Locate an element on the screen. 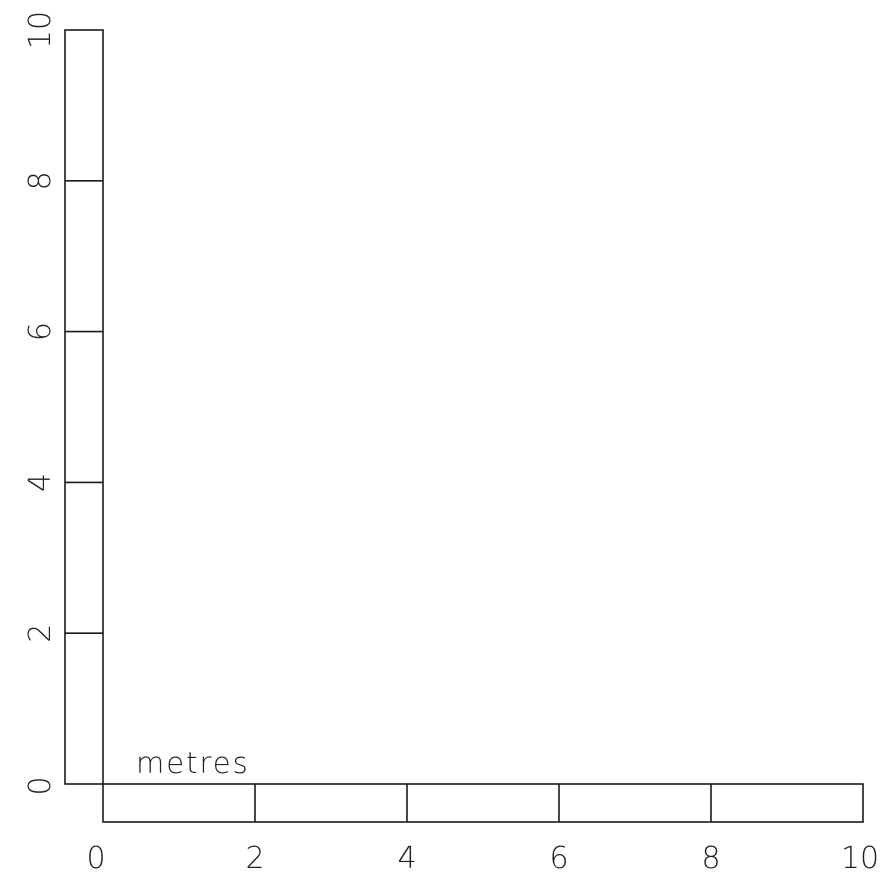 Image resolution: width=884 pixels, height=874 pixels. horizontal-tick-label-6: 6 is located at coordinates (558, 857).